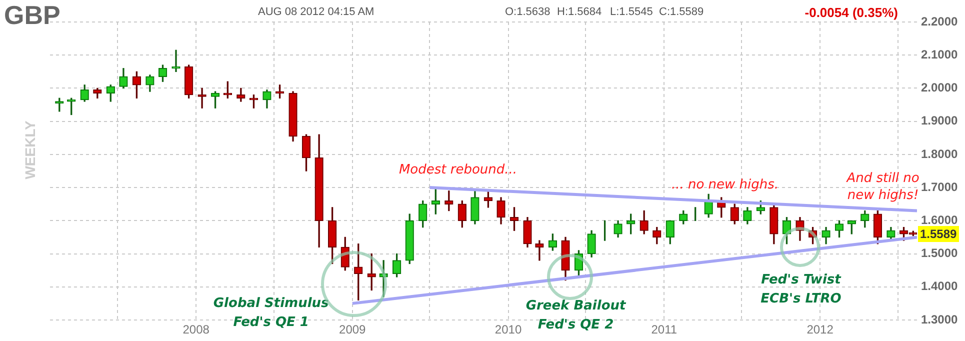 The image size is (965, 341). Describe the element at coordinates (316, 12) in the screenshot. I see `chart-subtitle: AUG 08 2012 04:15 AM` at that location.